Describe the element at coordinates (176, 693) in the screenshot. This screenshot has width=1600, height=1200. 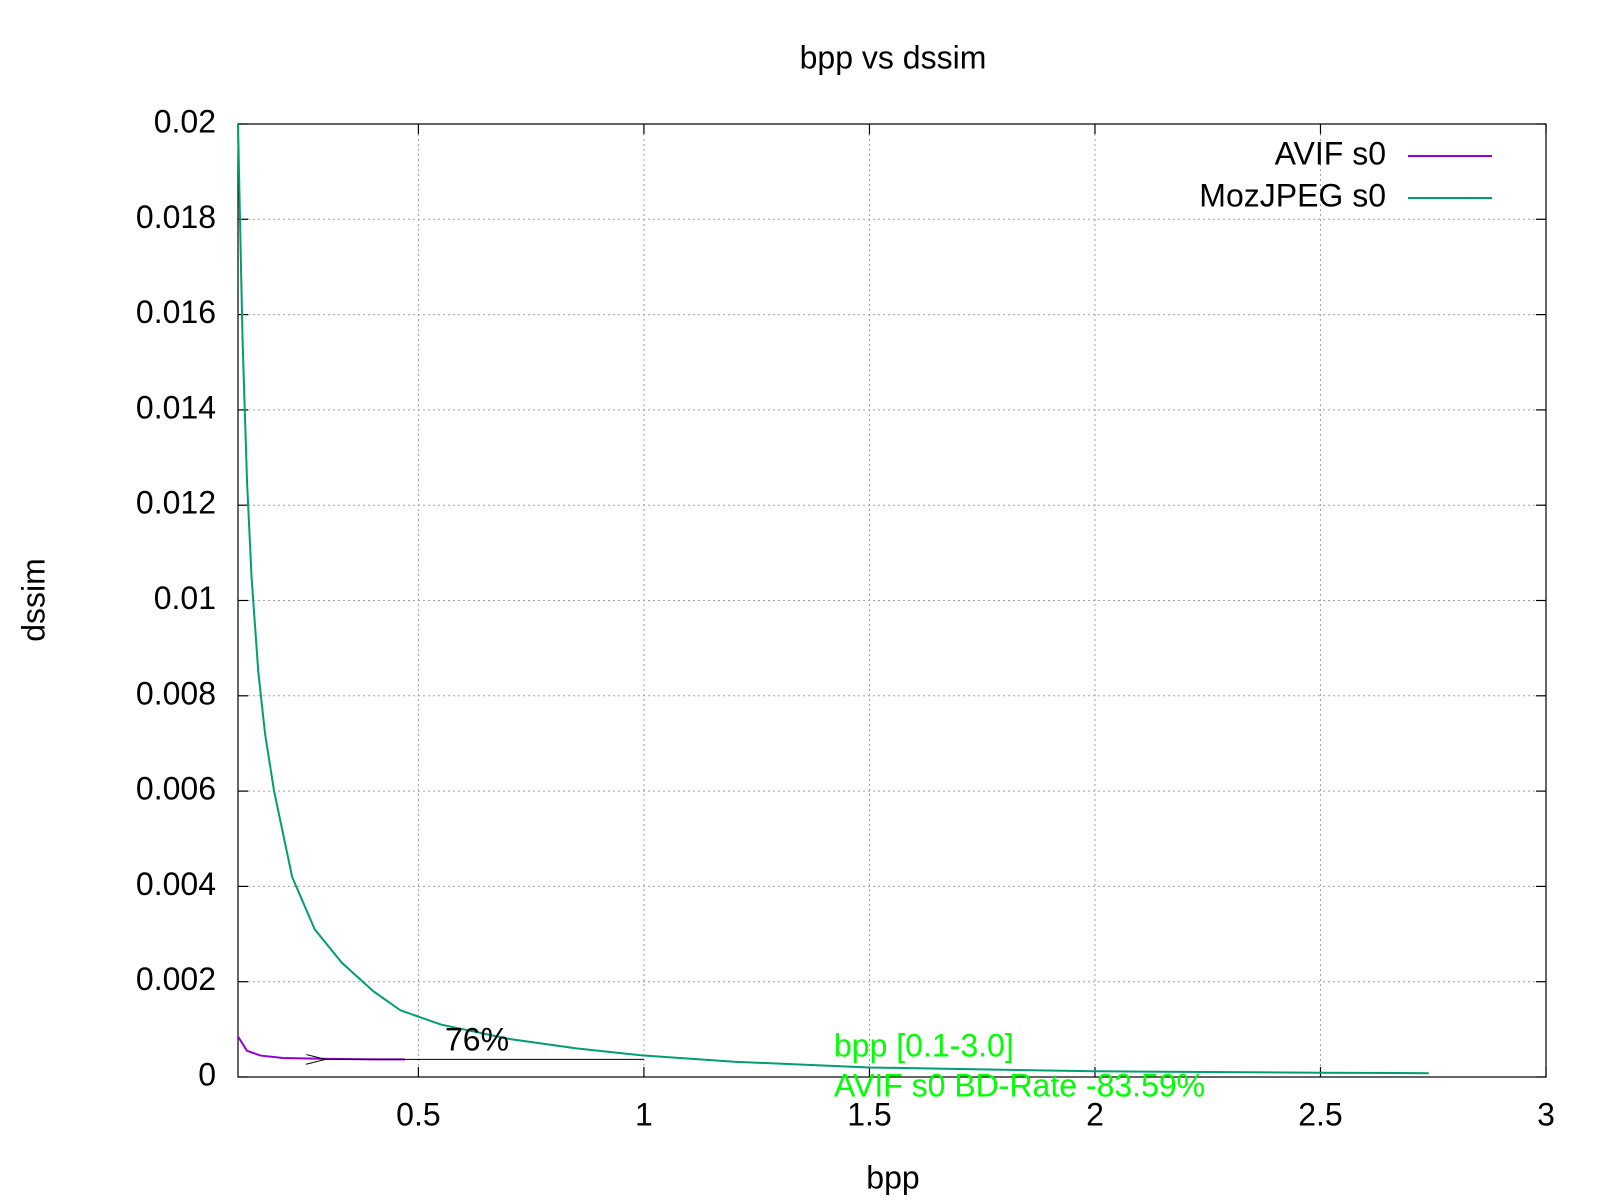
I see `y-tick-label: 0.008` at that location.